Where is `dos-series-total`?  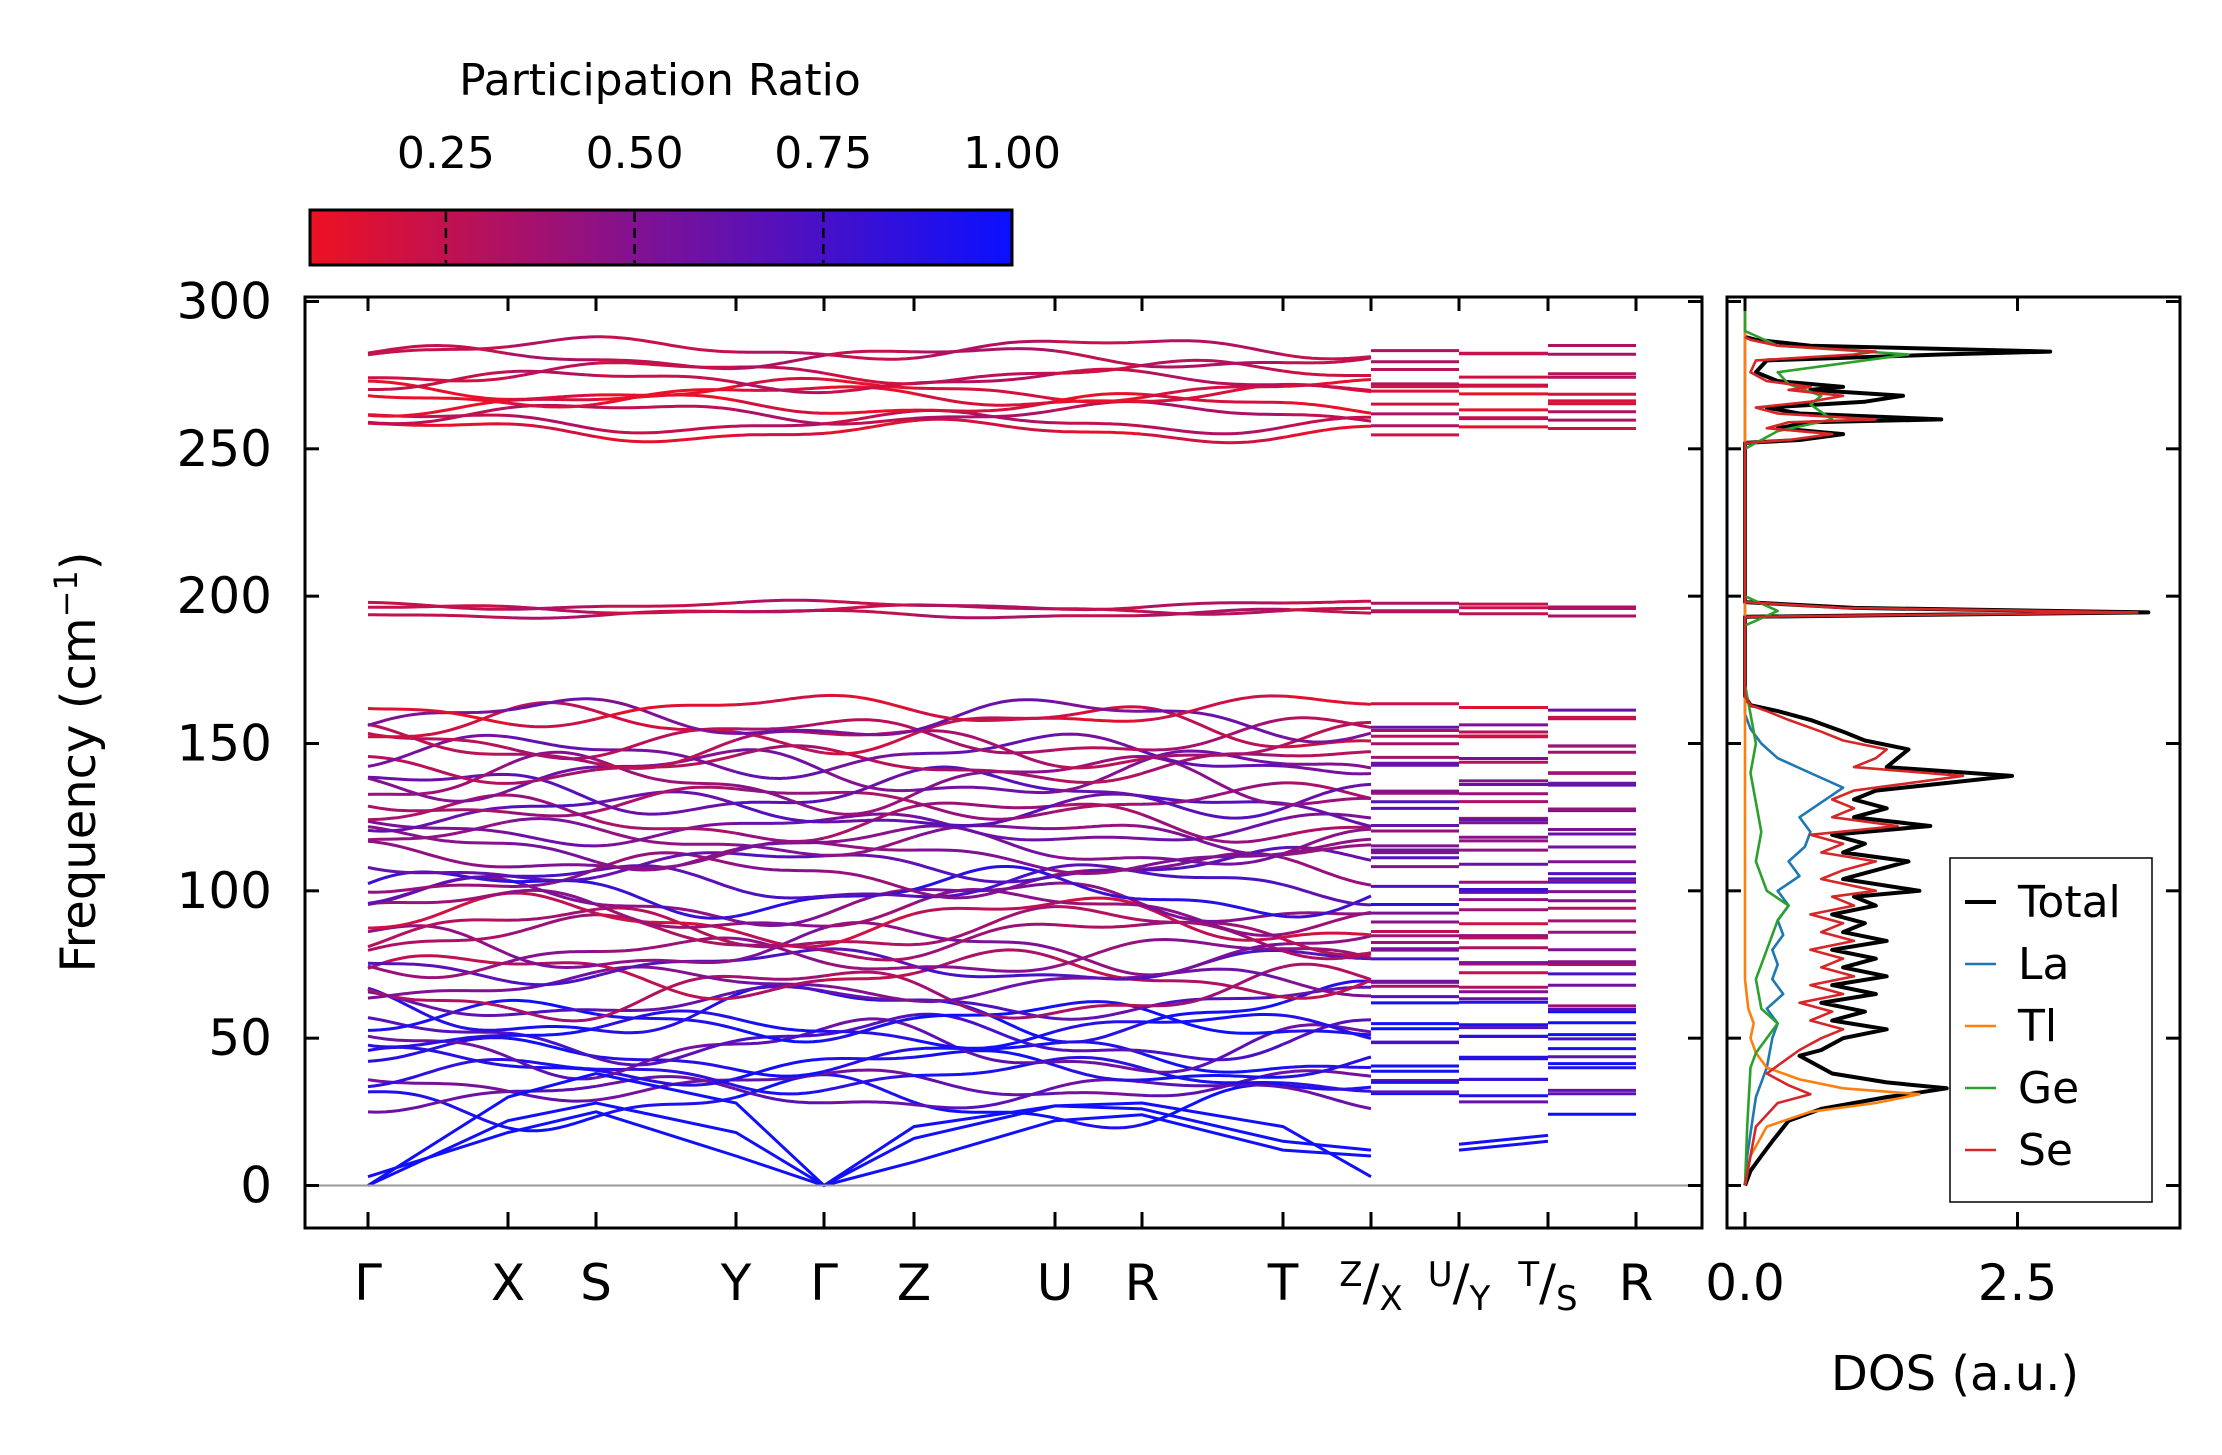 dos-series-total is located at coordinates (1947, 760).